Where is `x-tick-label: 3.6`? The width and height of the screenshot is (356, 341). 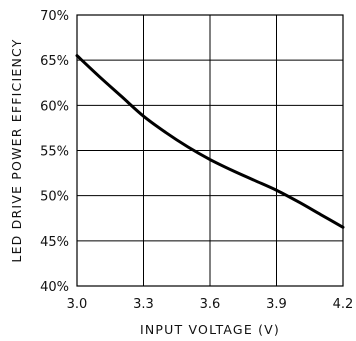 x-tick-label: 3.6 is located at coordinates (210, 304).